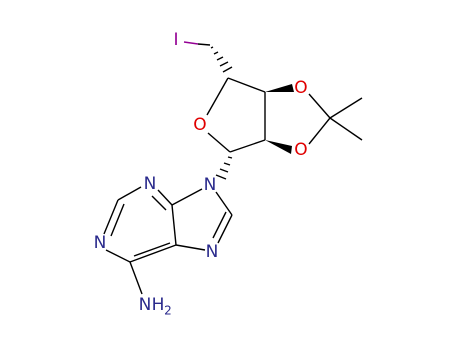 The width and height of the screenshot is (455, 350). I want to click on atom-label: H, so click(158, 305).